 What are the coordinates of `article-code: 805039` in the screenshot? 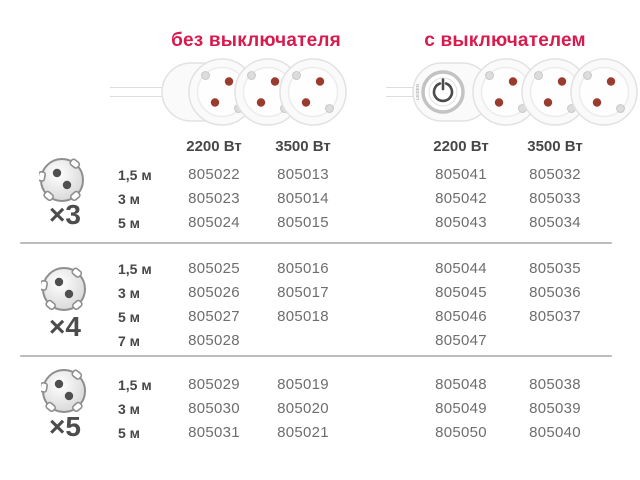 It's located at (555, 408).